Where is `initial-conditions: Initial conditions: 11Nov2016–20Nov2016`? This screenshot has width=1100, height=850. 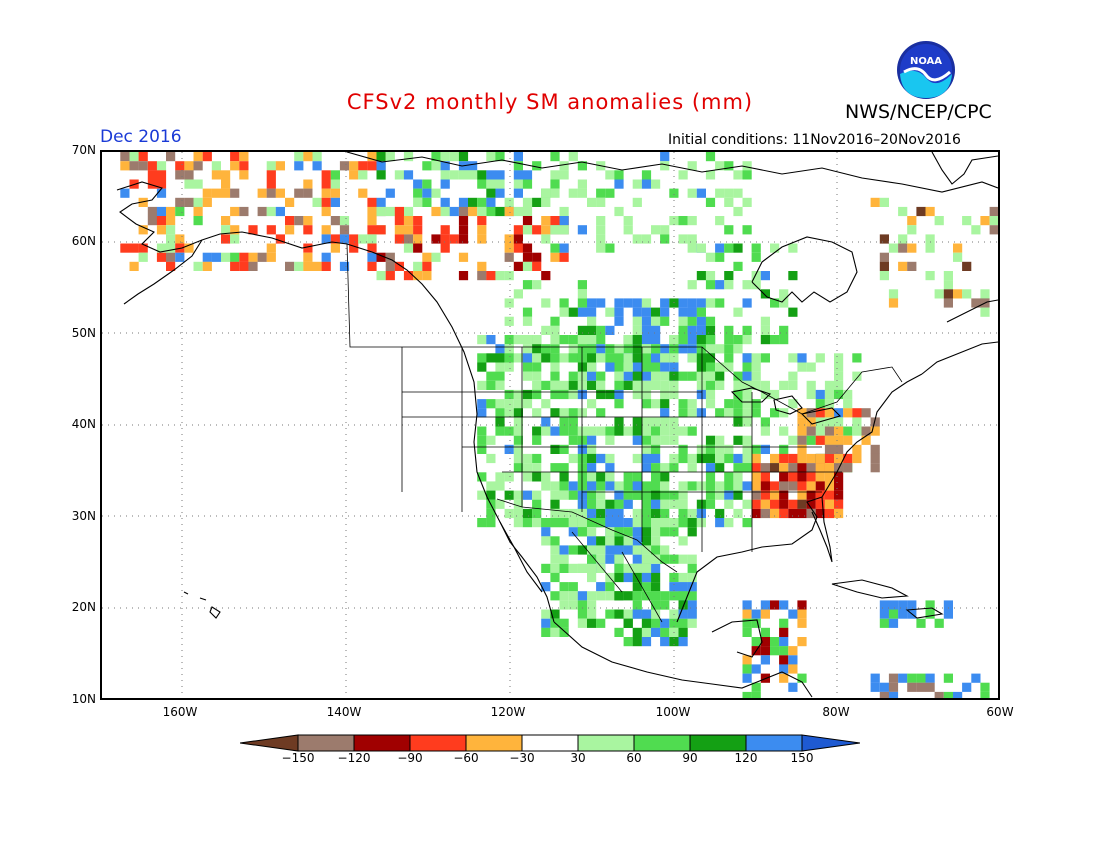 initial-conditions: Initial conditions: 11Nov2016–20Nov2016 is located at coordinates (814, 140).